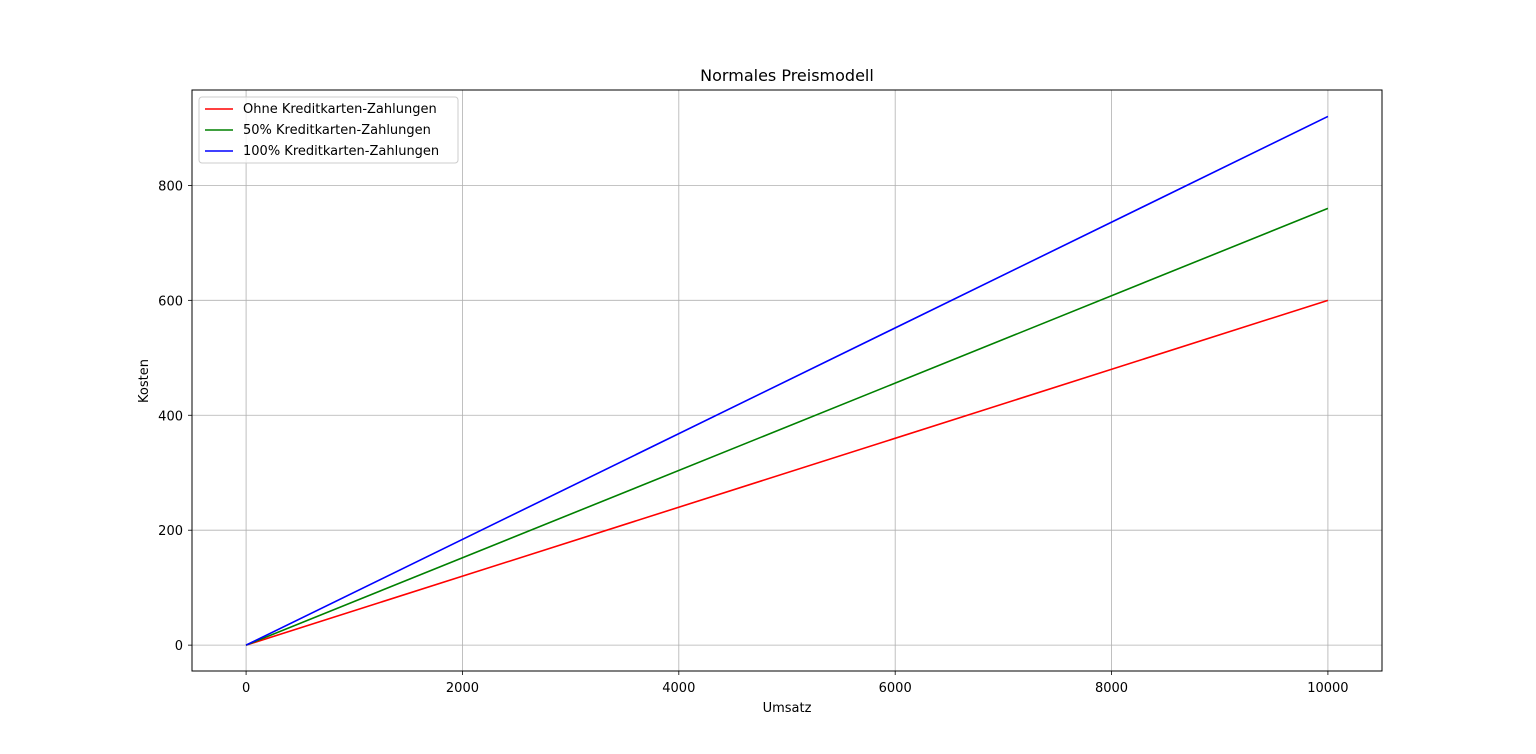  Describe the element at coordinates (341, 151) in the screenshot. I see `legend-label: 100% Kreditkarten-Zahlungen` at that location.